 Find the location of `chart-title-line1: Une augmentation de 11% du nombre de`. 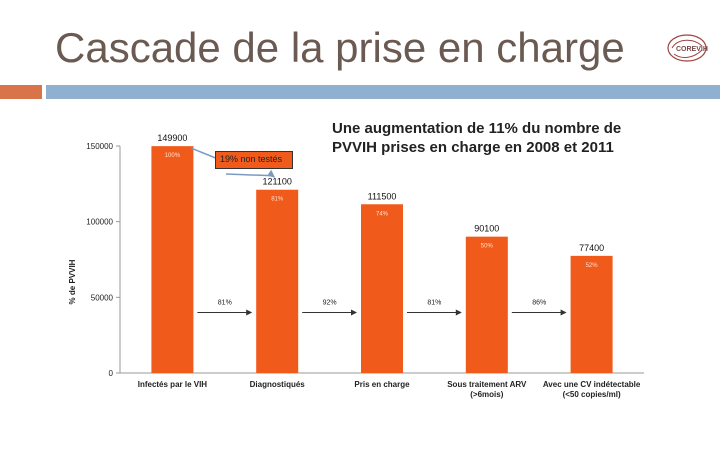

chart-title-line1: Une augmentation de 11% du nombre de is located at coordinates (476, 128).